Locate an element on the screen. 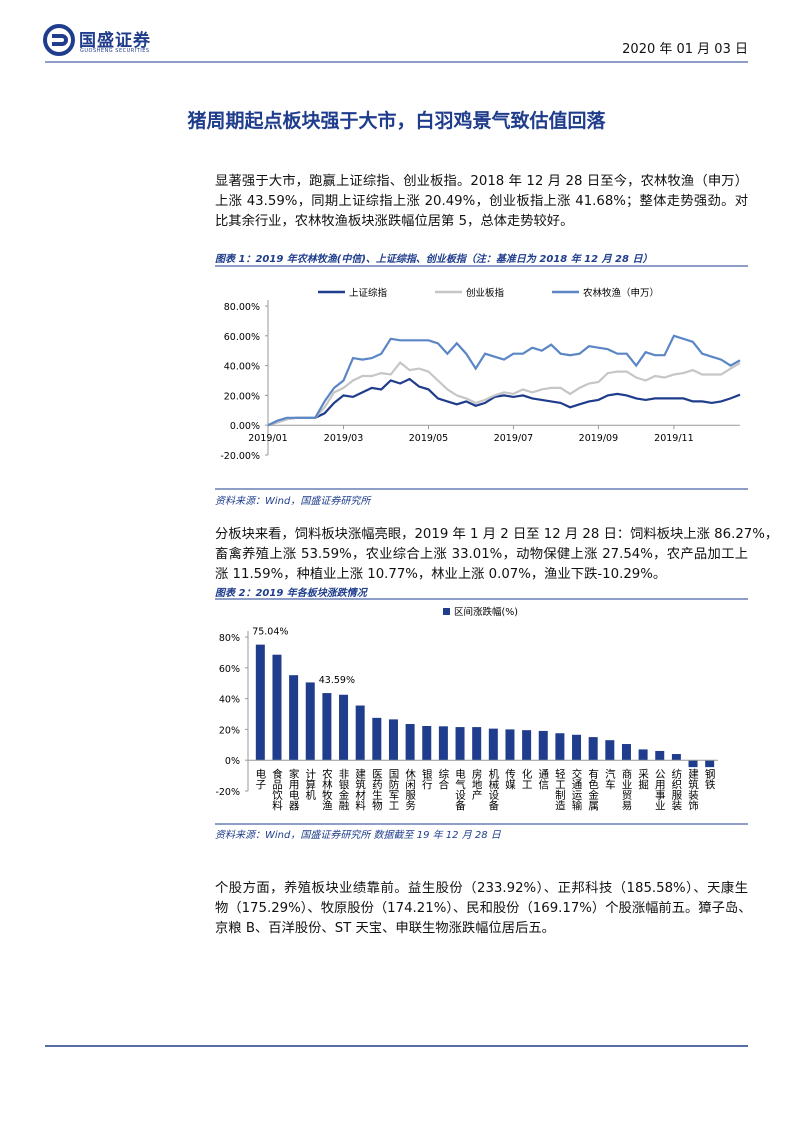 This screenshot has width=793, height=1122. x-tick-label: 非银金融 is located at coordinates (344, 789).